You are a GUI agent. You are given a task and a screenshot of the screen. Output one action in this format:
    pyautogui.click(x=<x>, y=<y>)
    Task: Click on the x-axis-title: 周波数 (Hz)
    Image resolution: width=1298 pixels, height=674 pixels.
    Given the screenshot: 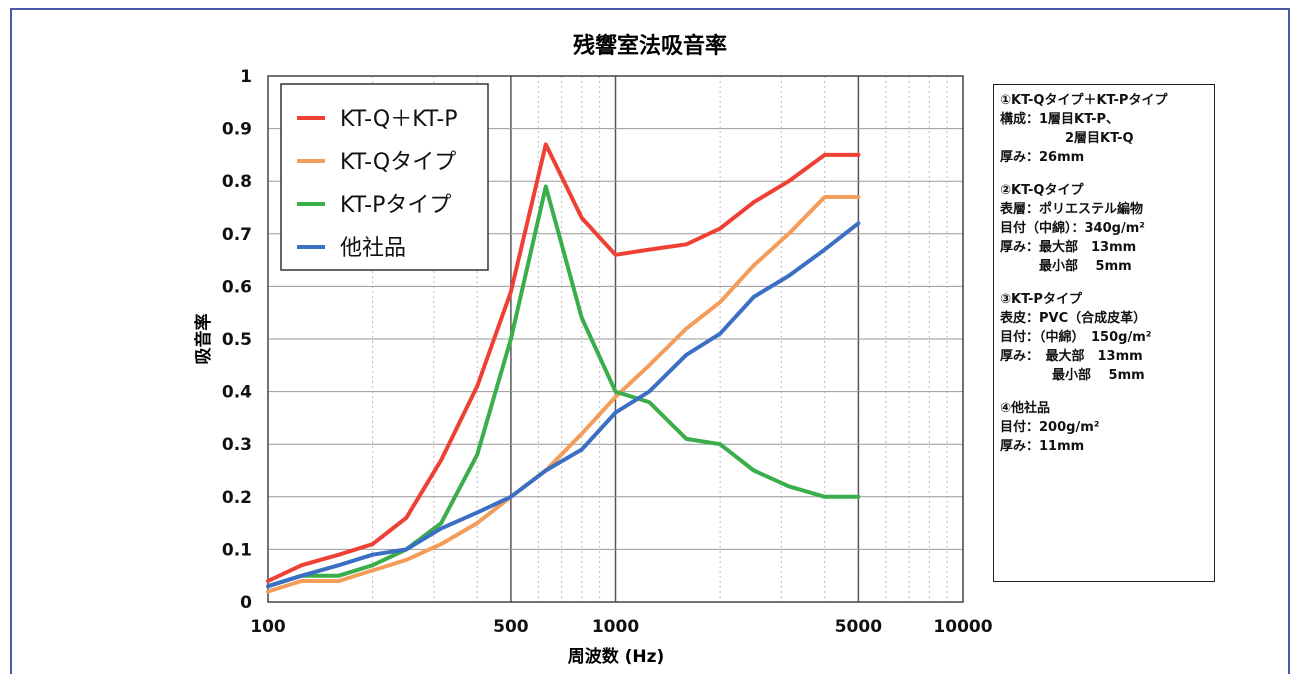 What is the action you would take?
    pyautogui.click(x=616, y=656)
    